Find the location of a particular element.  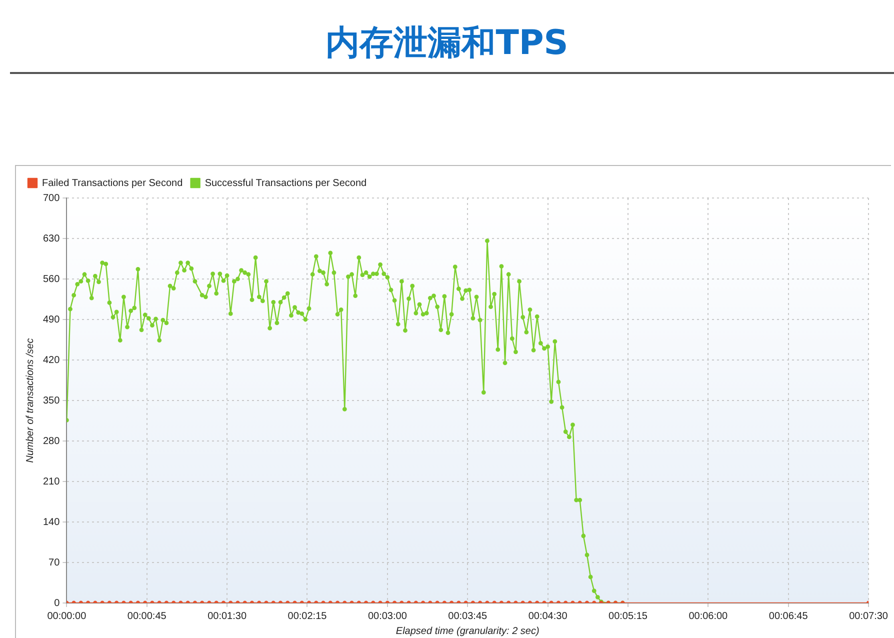

x-tick-label: 00:03:00 is located at coordinates (388, 616).